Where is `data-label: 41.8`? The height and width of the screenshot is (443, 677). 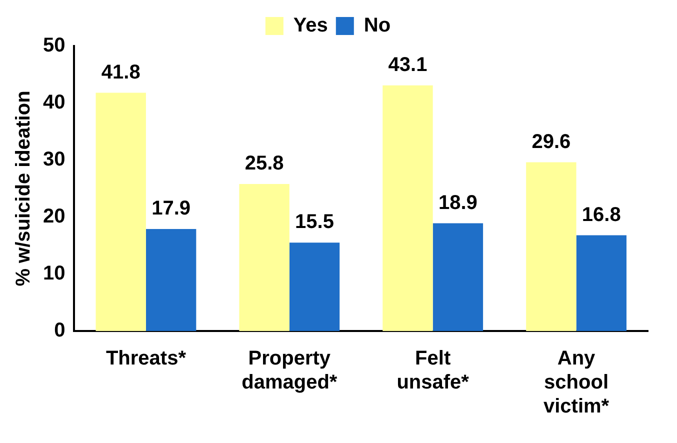
data-label: 41.8 is located at coordinates (120, 72).